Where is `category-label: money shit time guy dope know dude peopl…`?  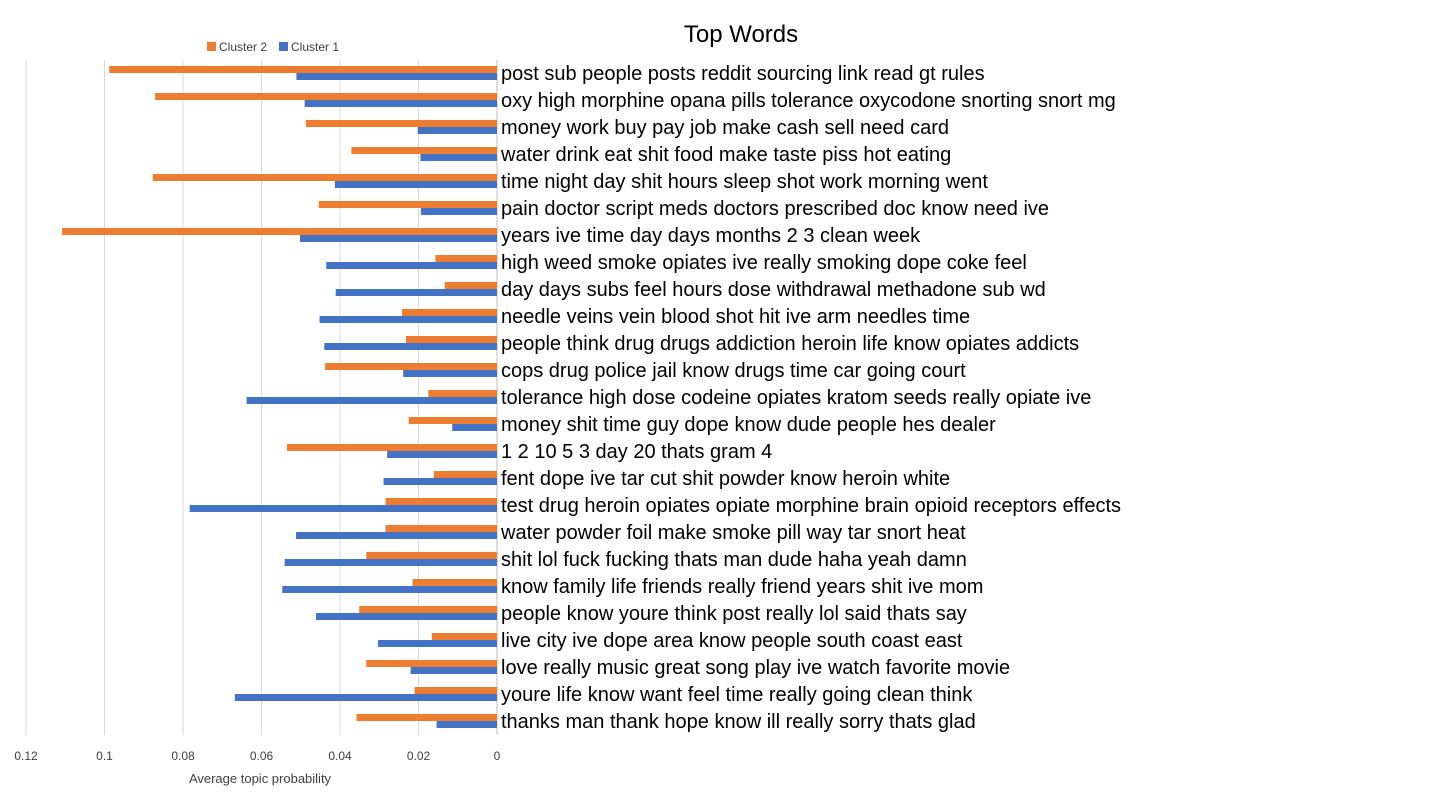 category-label: money shit time guy dope know dude peopl… is located at coordinates (748, 425).